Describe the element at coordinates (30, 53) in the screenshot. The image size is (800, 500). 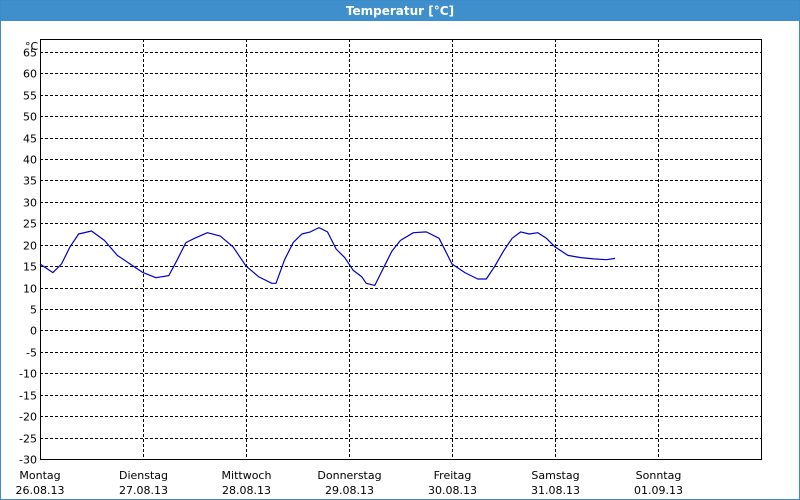
I see `y-tick-label: 65` at that location.